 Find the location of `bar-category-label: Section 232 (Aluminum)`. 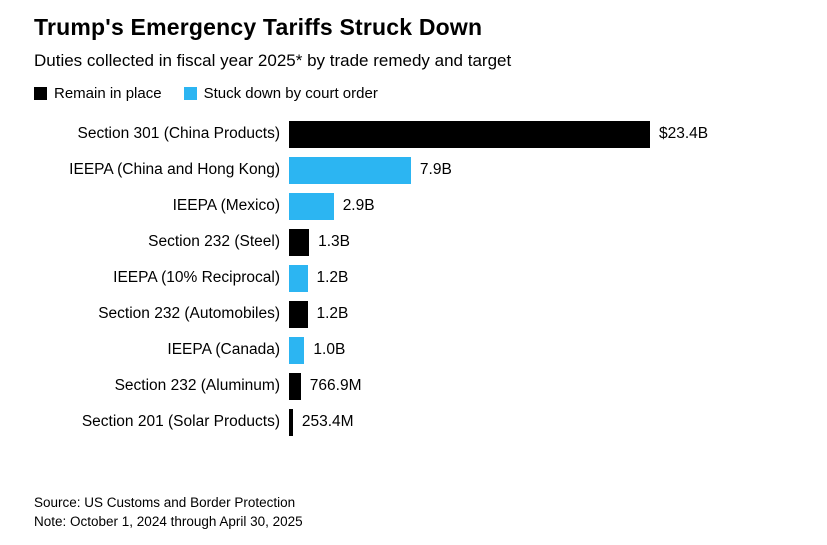

bar-category-label: Section 232 (Aluminum) is located at coordinates (197, 385).